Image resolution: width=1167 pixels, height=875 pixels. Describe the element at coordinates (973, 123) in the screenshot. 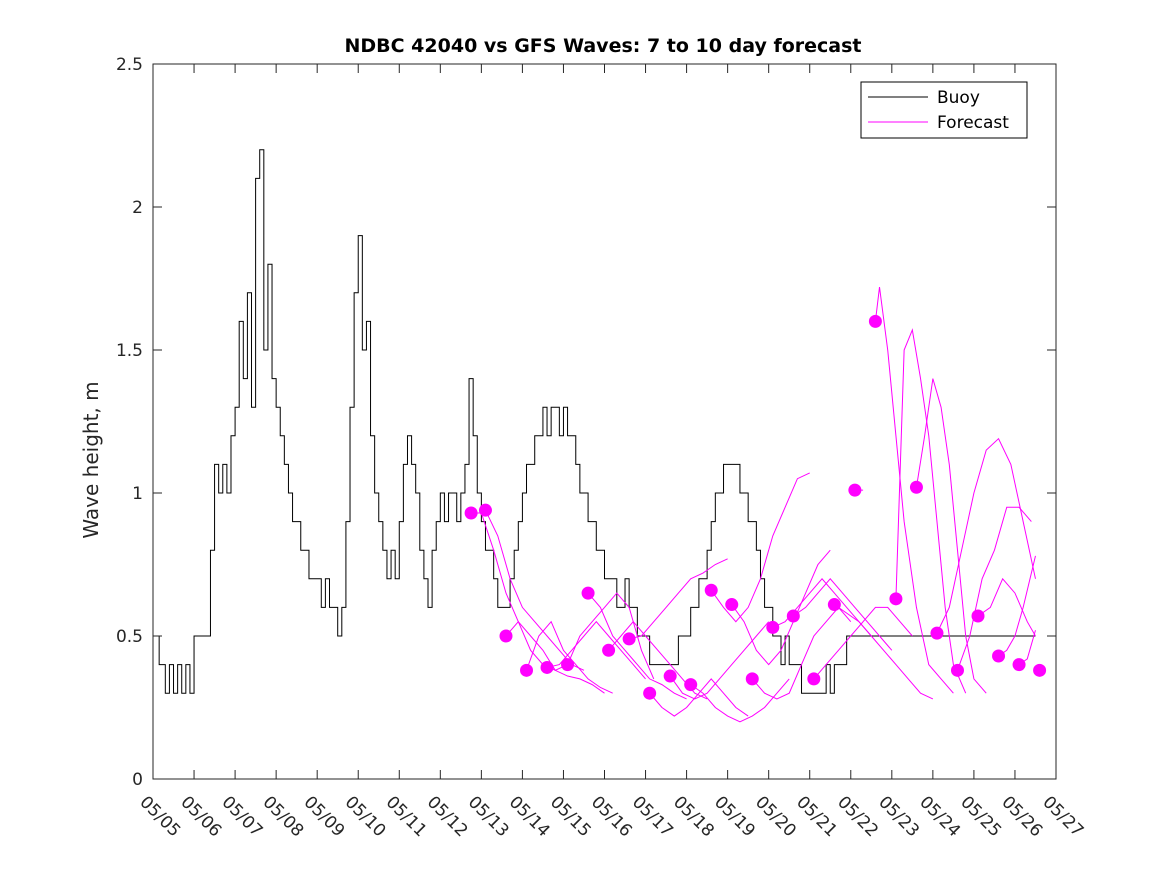

I see `legend-forecast-label: Forecast` at that location.